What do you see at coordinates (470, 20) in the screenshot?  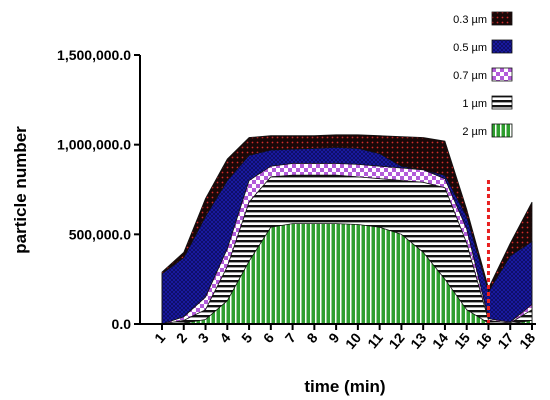 I see `legend-label: 0.3 µm` at bounding box center [470, 20].